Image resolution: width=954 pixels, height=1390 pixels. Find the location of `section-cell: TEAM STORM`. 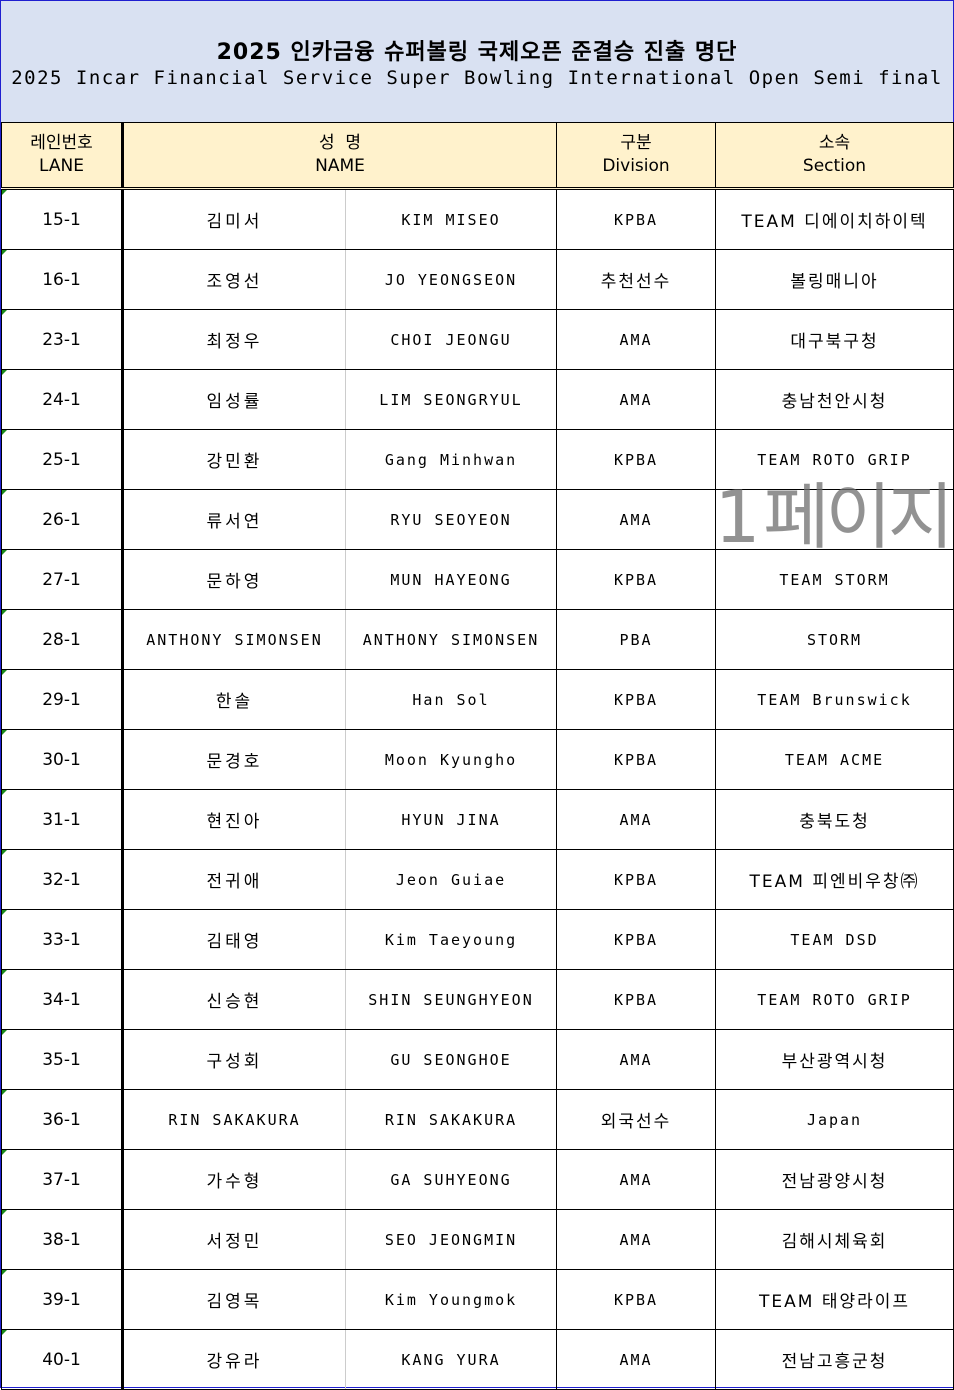

section-cell: TEAM STORM is located at coordinates (834, 579).